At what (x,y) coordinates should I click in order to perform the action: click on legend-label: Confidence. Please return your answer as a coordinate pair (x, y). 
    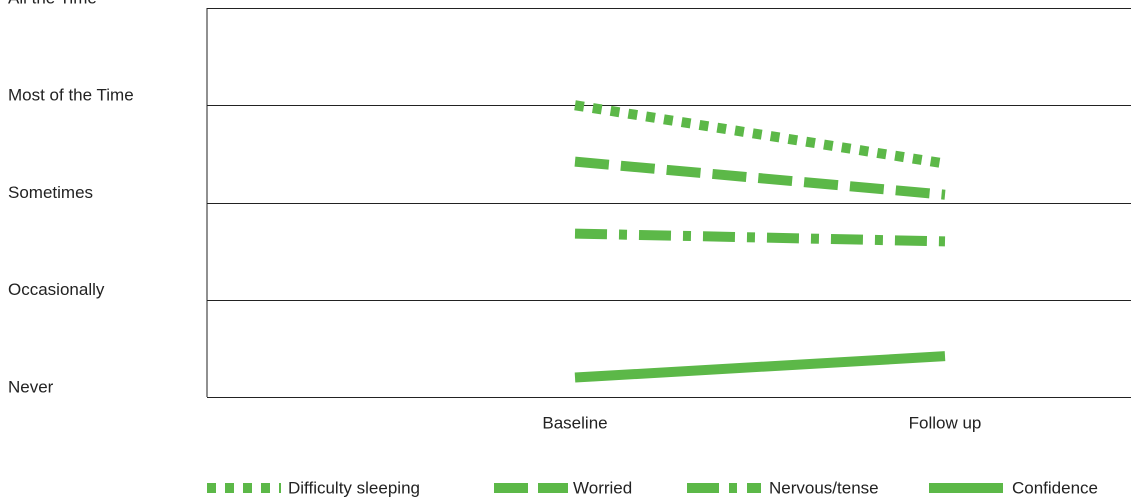
    Looking at the image, I should click on (1055, 487).